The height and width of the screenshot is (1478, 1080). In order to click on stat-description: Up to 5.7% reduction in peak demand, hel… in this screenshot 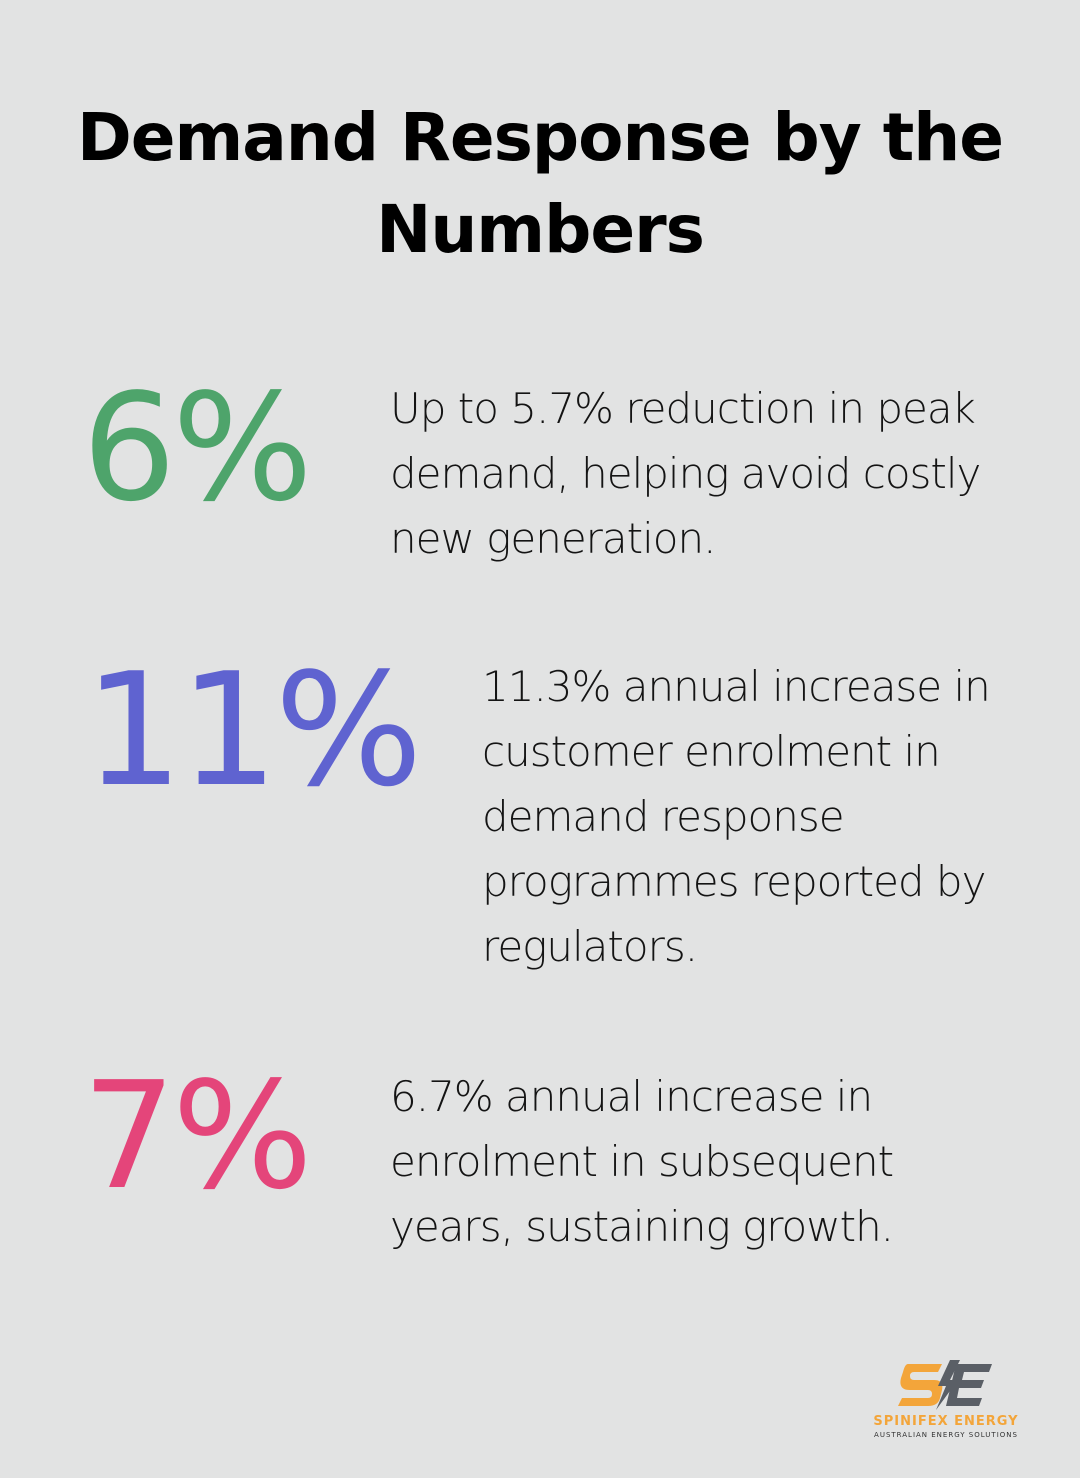, I will do `click(685, 473)`.